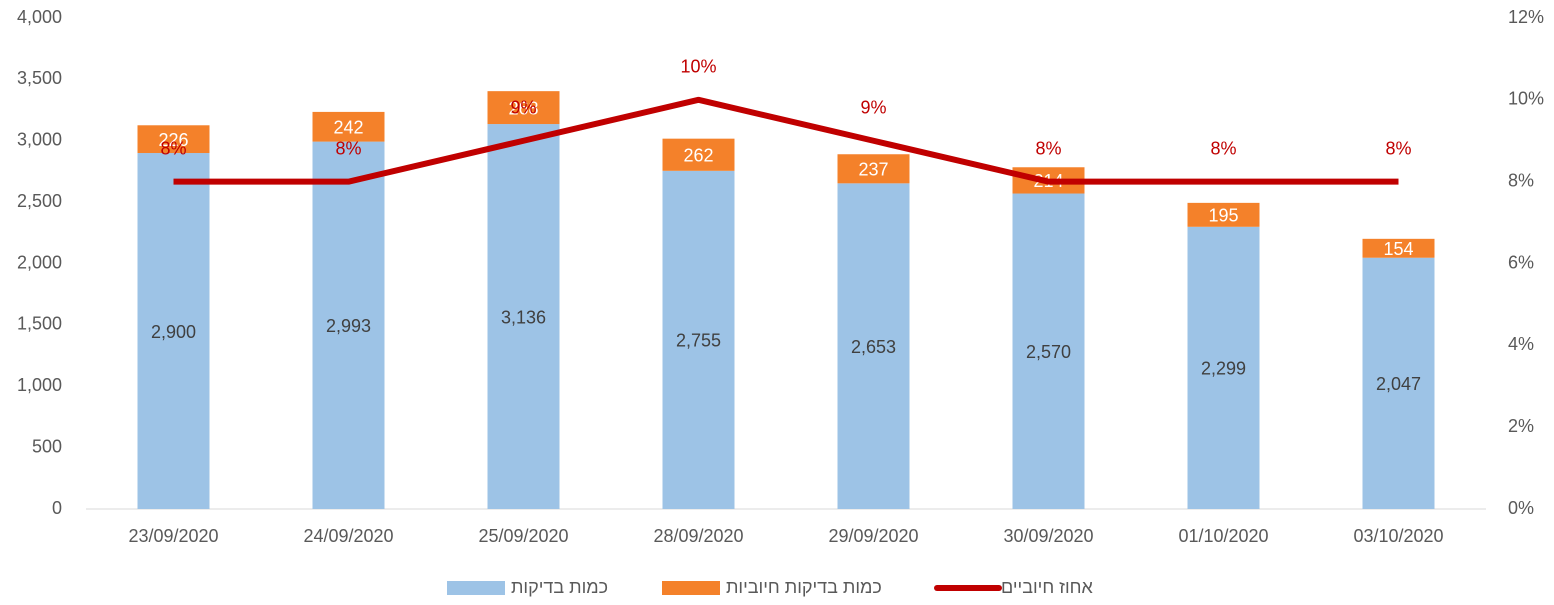 This screenshot has height=605, width=1554. I want to click on x-tick-label: 03/10/2020, so click(1398, 536).